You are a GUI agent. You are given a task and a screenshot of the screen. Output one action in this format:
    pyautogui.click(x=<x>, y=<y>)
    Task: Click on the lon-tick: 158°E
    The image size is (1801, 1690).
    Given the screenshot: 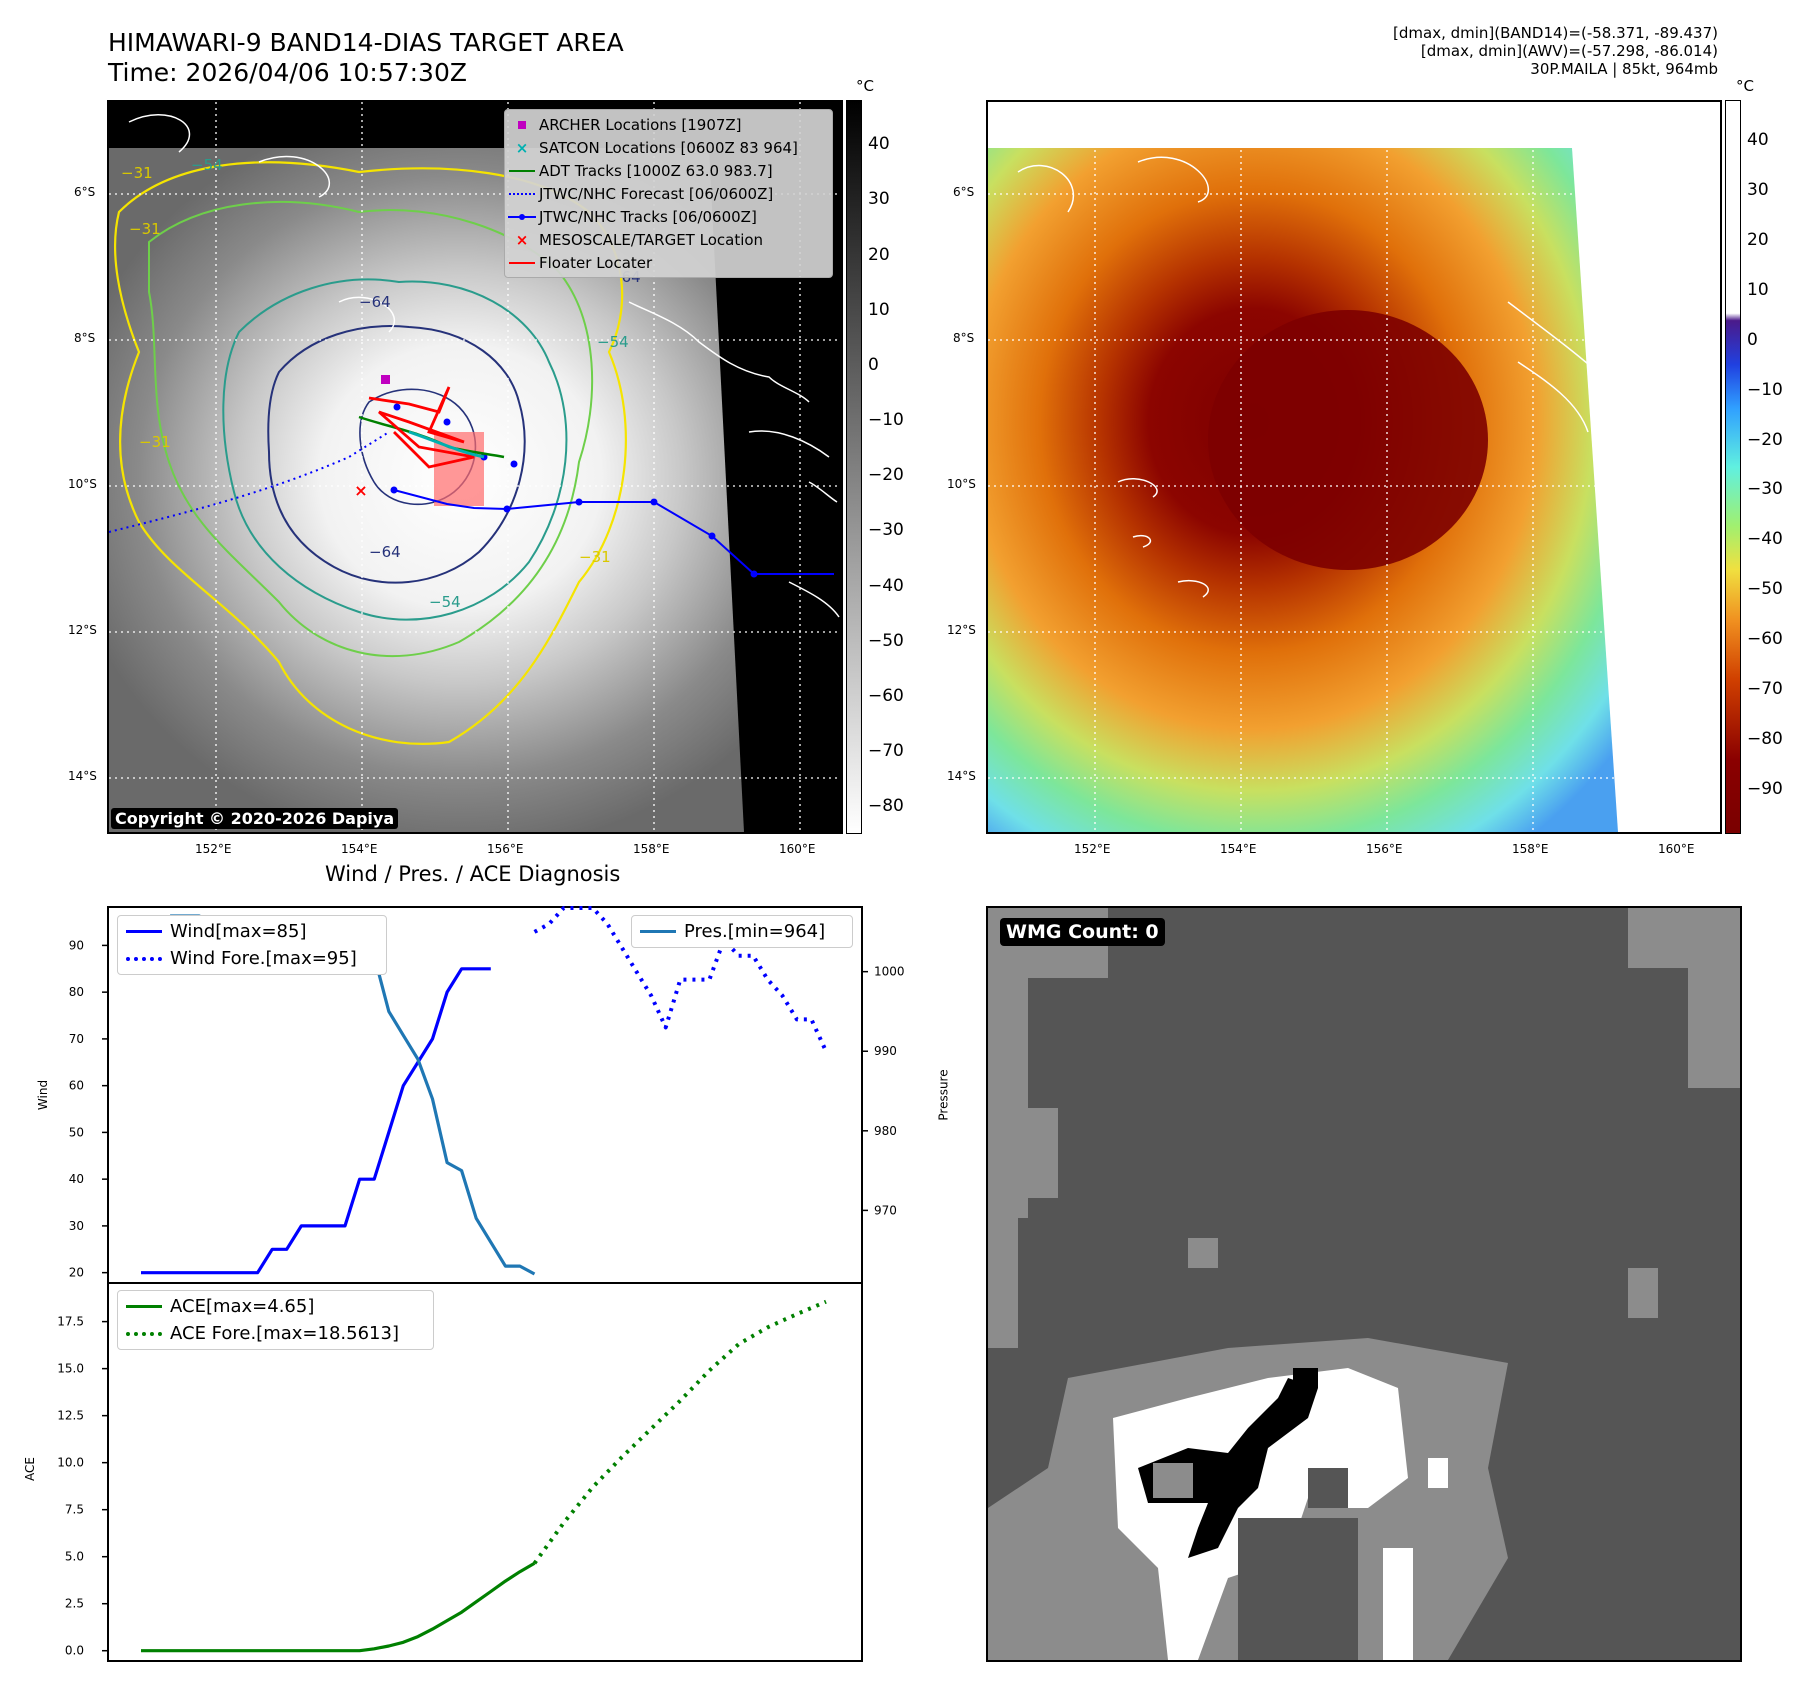 What is the action you would take?
    pyautogui.click(x=1530, y=849)
    